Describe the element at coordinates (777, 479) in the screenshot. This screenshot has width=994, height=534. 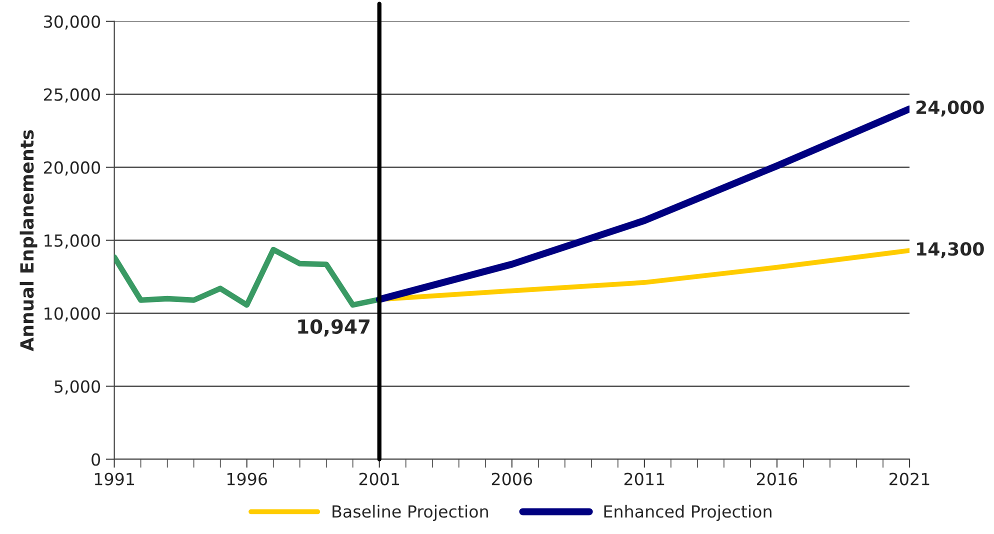
I see `x-tick-label: 2016` at that location.